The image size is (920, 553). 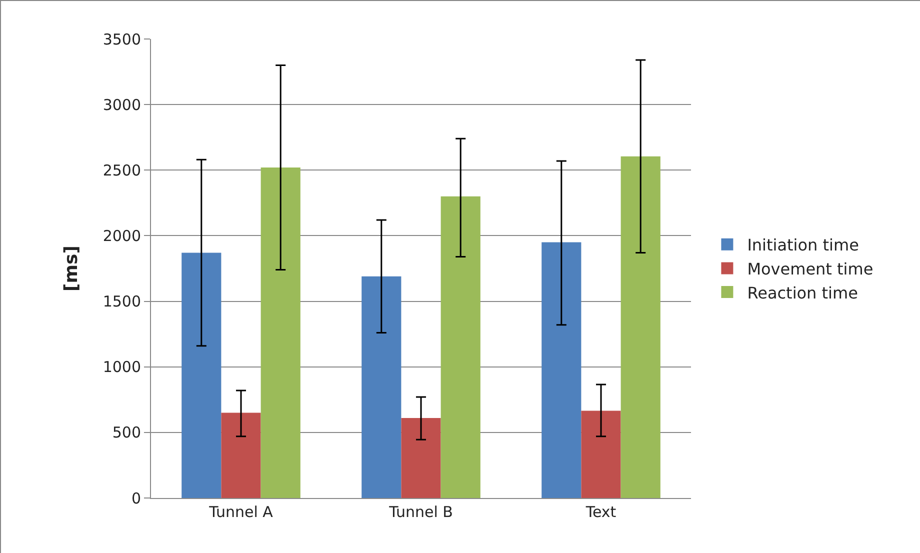 What do you see at coordinates (121, 170) in the screenshot?
I see `y-tick-label: 2500` at bounding box center [121, 170].